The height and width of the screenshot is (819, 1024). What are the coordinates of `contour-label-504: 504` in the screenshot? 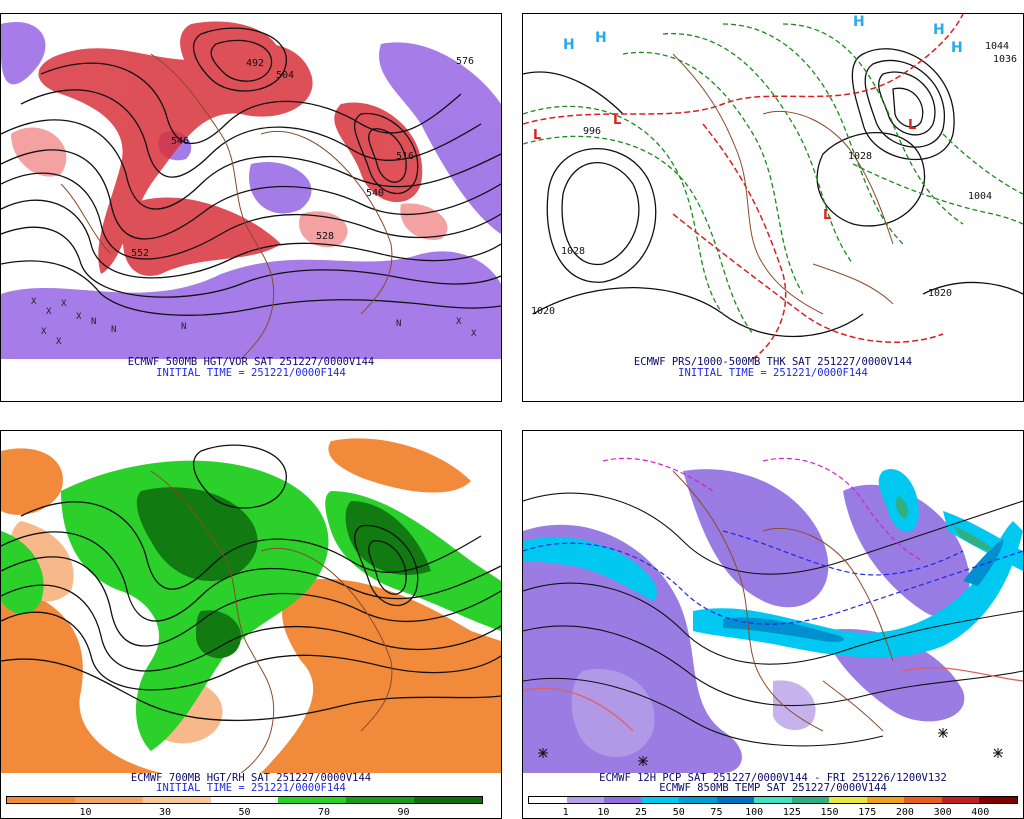 It's located at (285, 75).